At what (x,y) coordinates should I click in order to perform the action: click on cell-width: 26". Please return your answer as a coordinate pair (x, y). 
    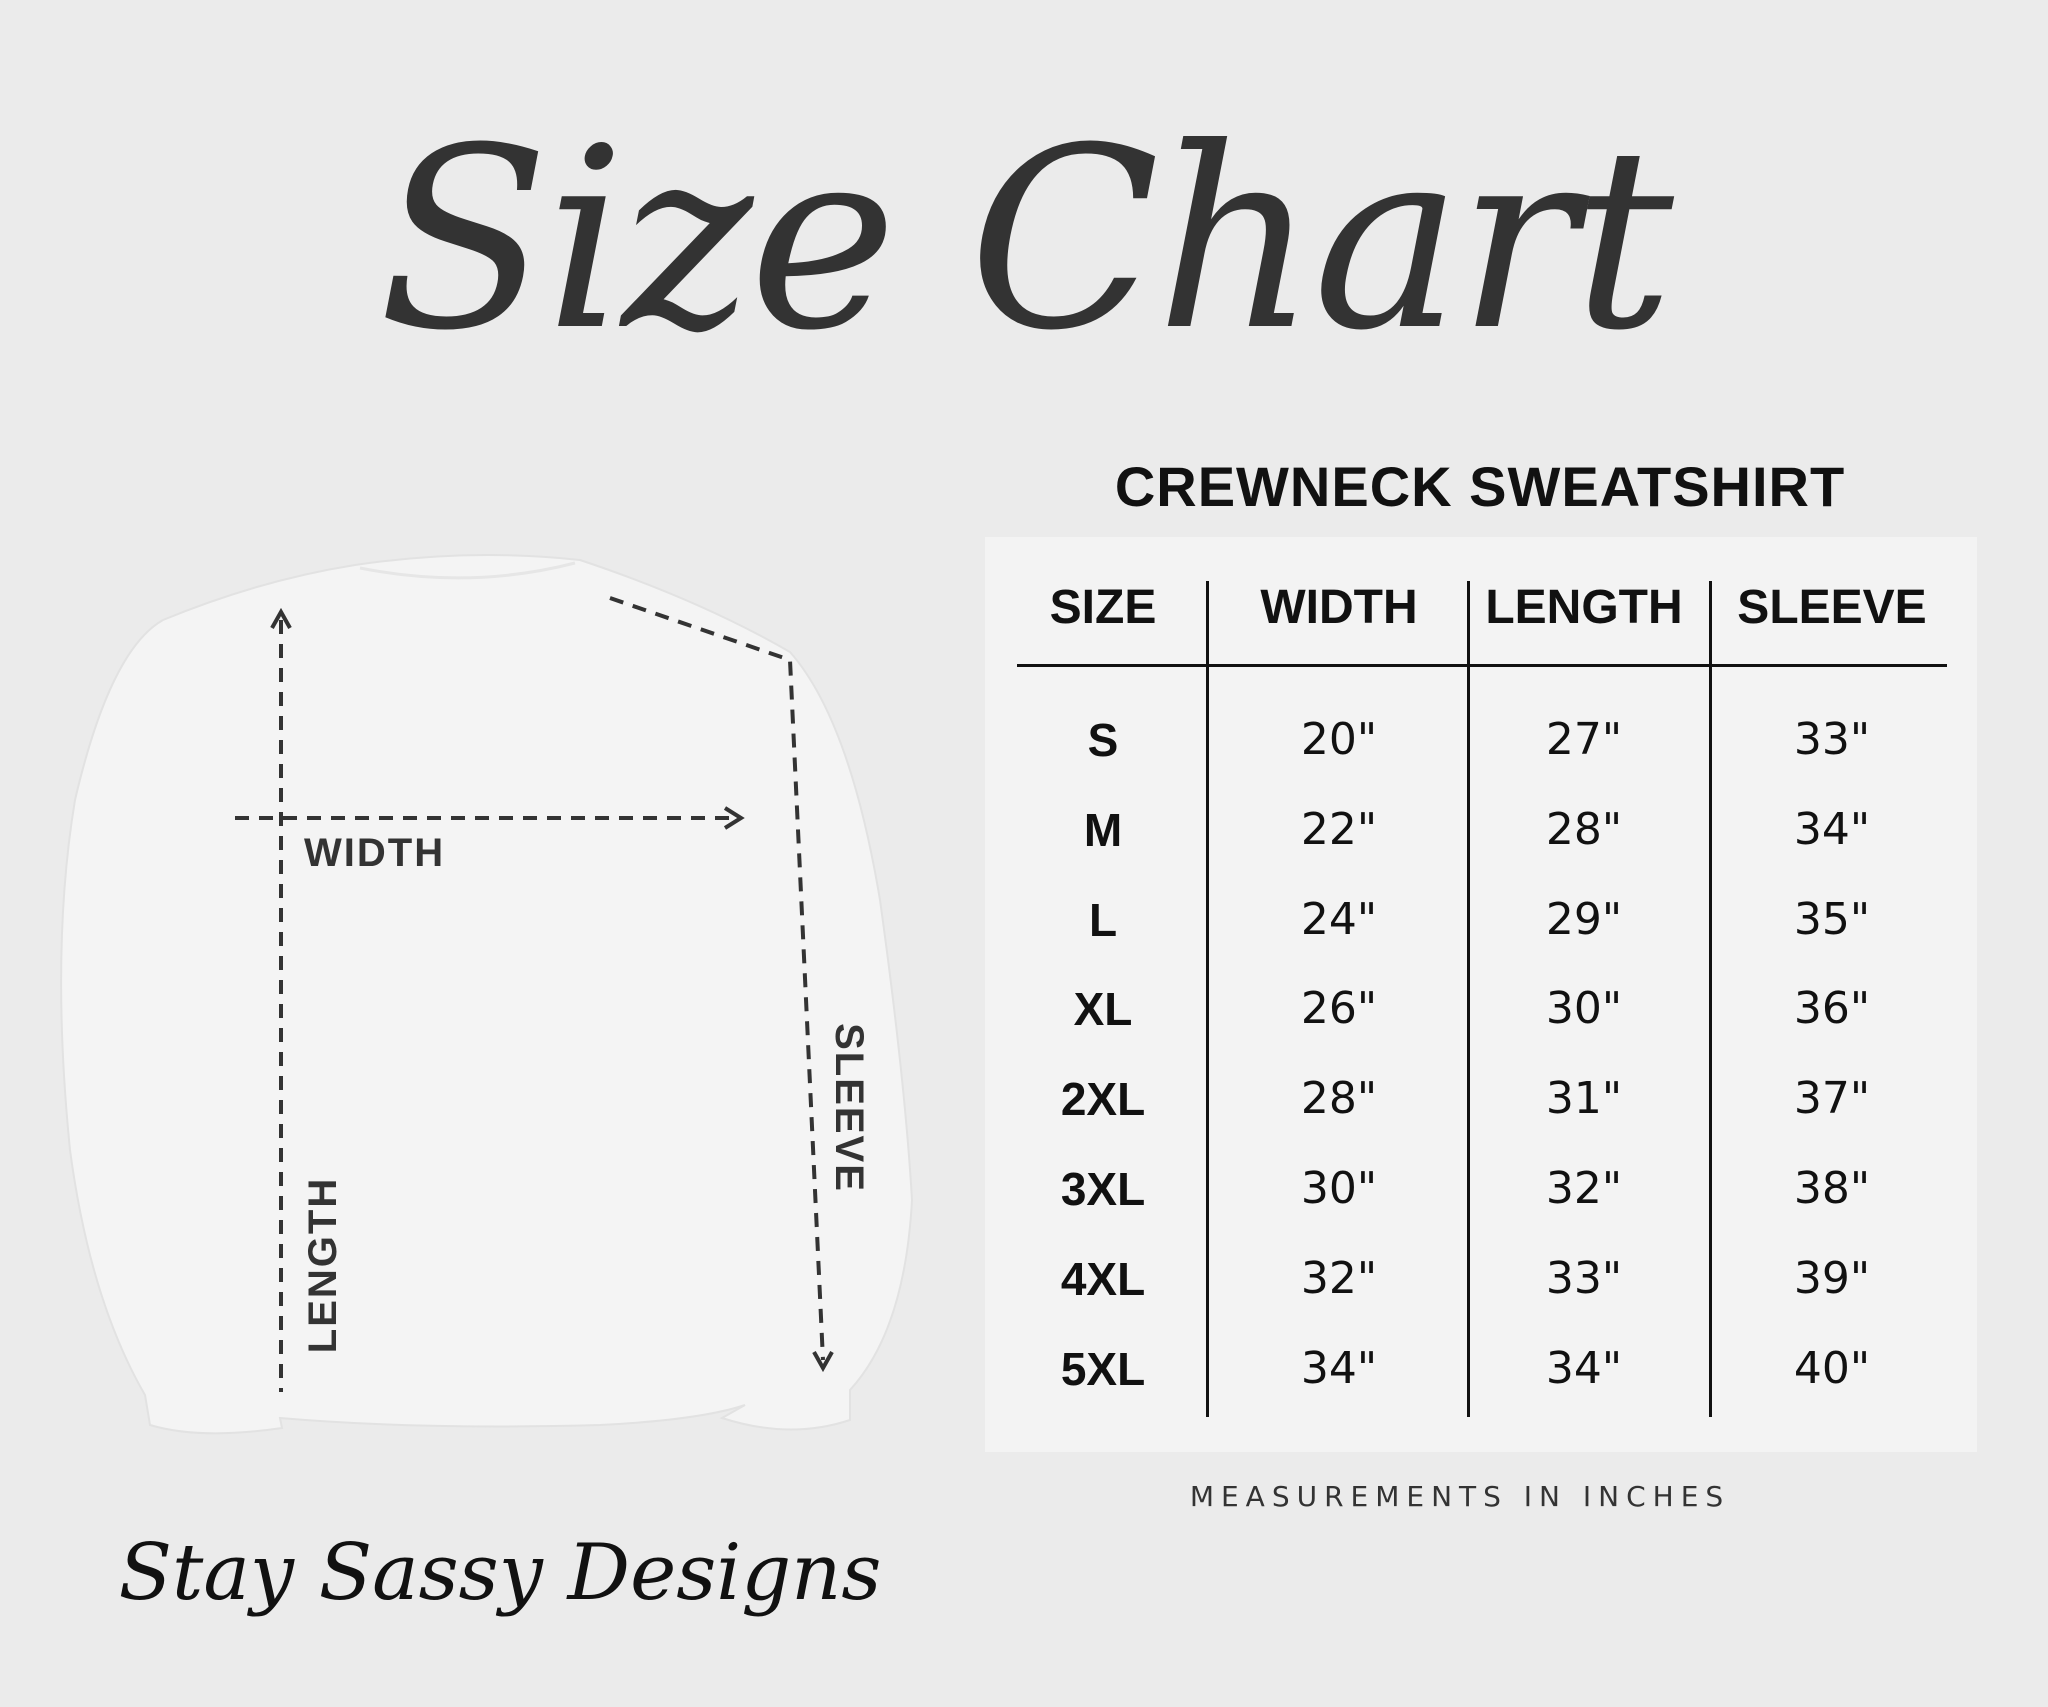
    Looking at the image, I should click on (1339, 1009).